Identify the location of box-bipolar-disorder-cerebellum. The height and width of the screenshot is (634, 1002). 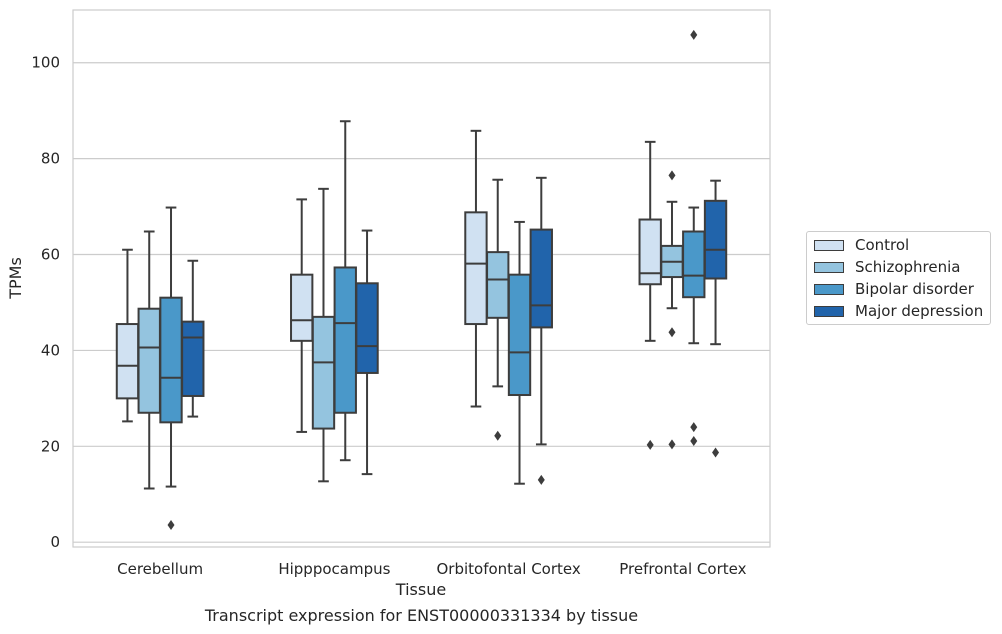
(171, 368).